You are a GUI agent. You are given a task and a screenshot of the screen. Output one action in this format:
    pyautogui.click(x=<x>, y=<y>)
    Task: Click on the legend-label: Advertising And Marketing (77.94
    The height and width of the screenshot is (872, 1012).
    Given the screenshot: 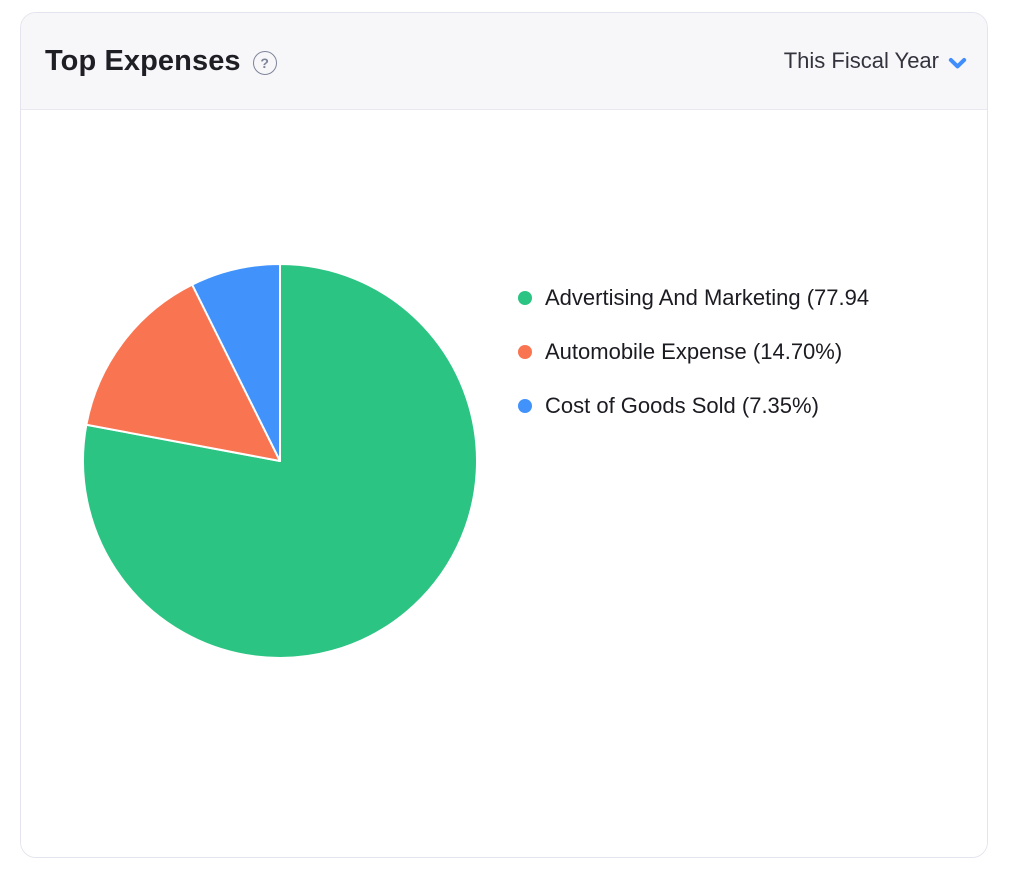 What is the action you would take?
    pyautogui.click(x=707, y=297)
    